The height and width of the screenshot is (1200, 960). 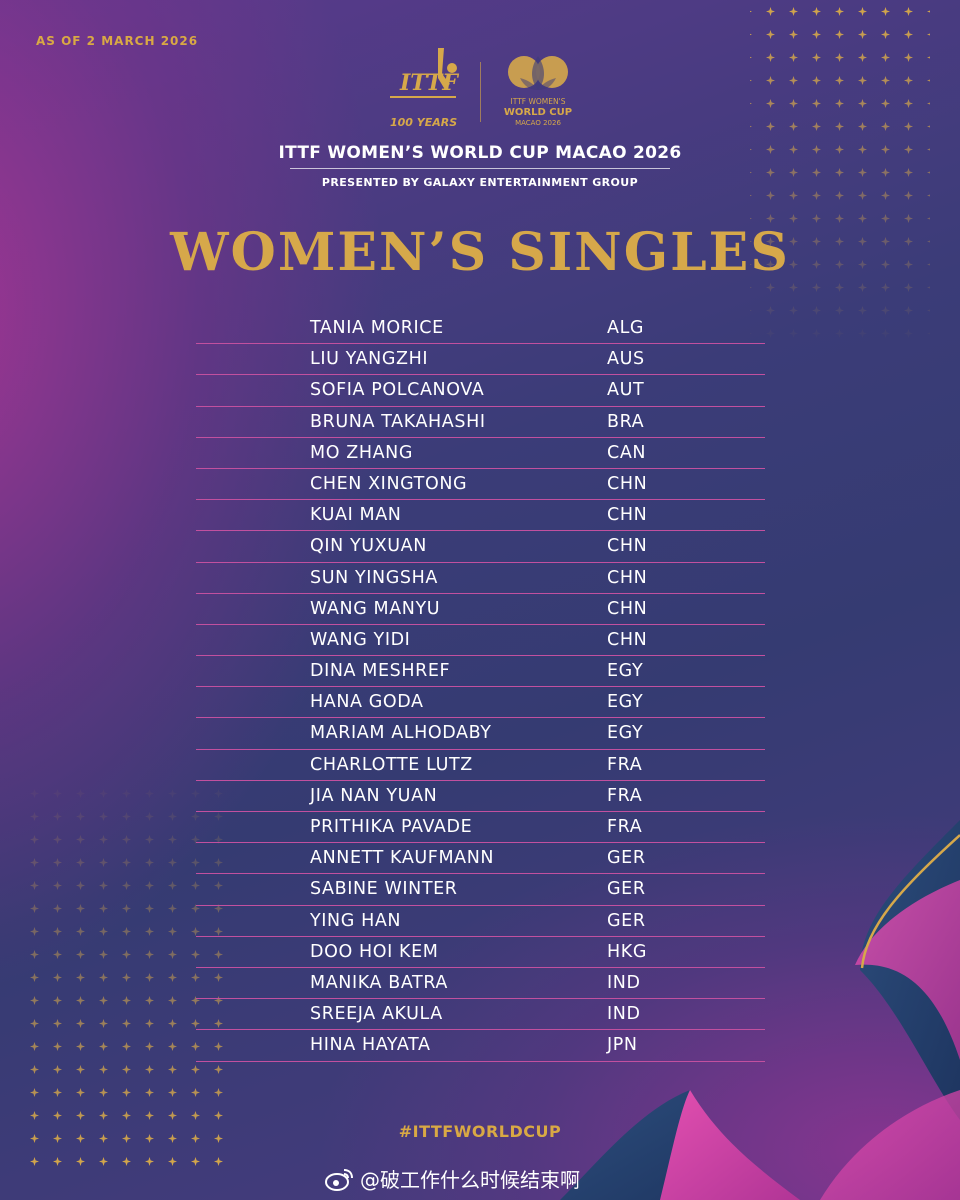 I want to click on player-name: SOFIA POLCANOVA, so click(x=397, y=390).